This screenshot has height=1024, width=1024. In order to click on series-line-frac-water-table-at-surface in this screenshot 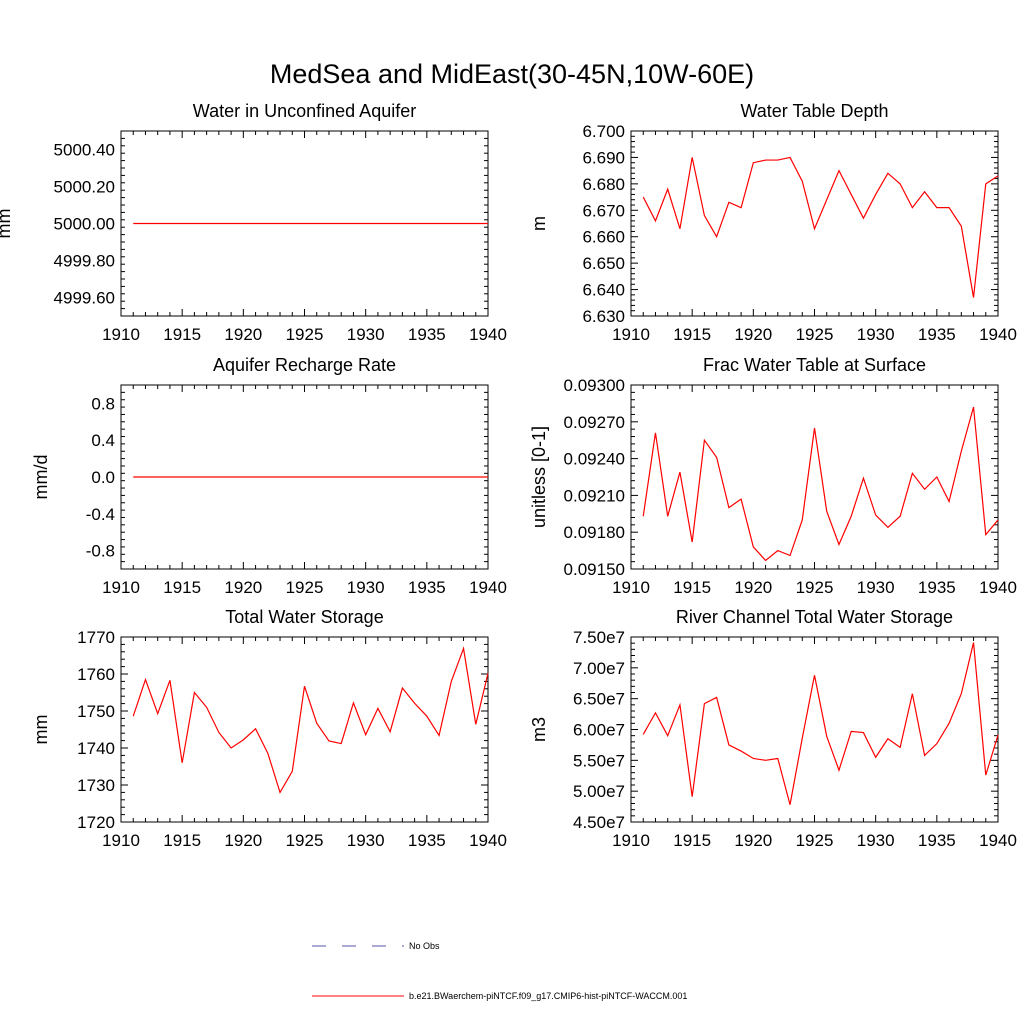, I will do `click(820, 484)`.